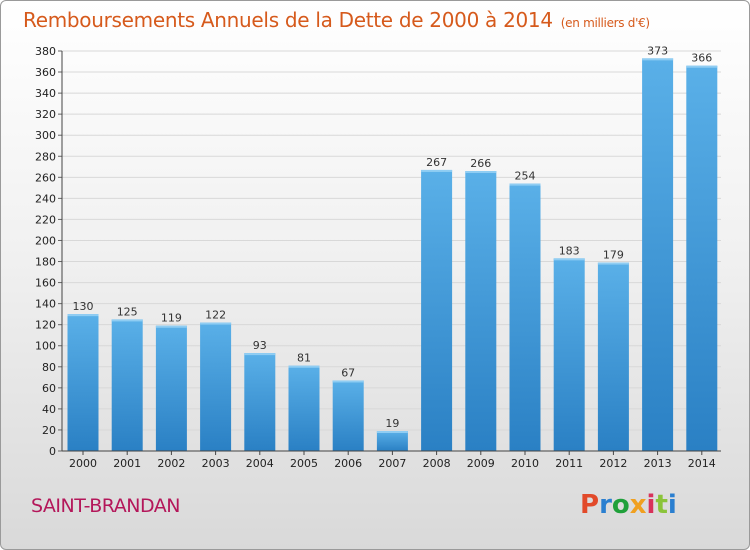 This screenshot has width=750, height=550. What do you see at coordinates (45, 177) in the screenshot?
I see `y-tick-label: 260` at bounding box center [45, 177].